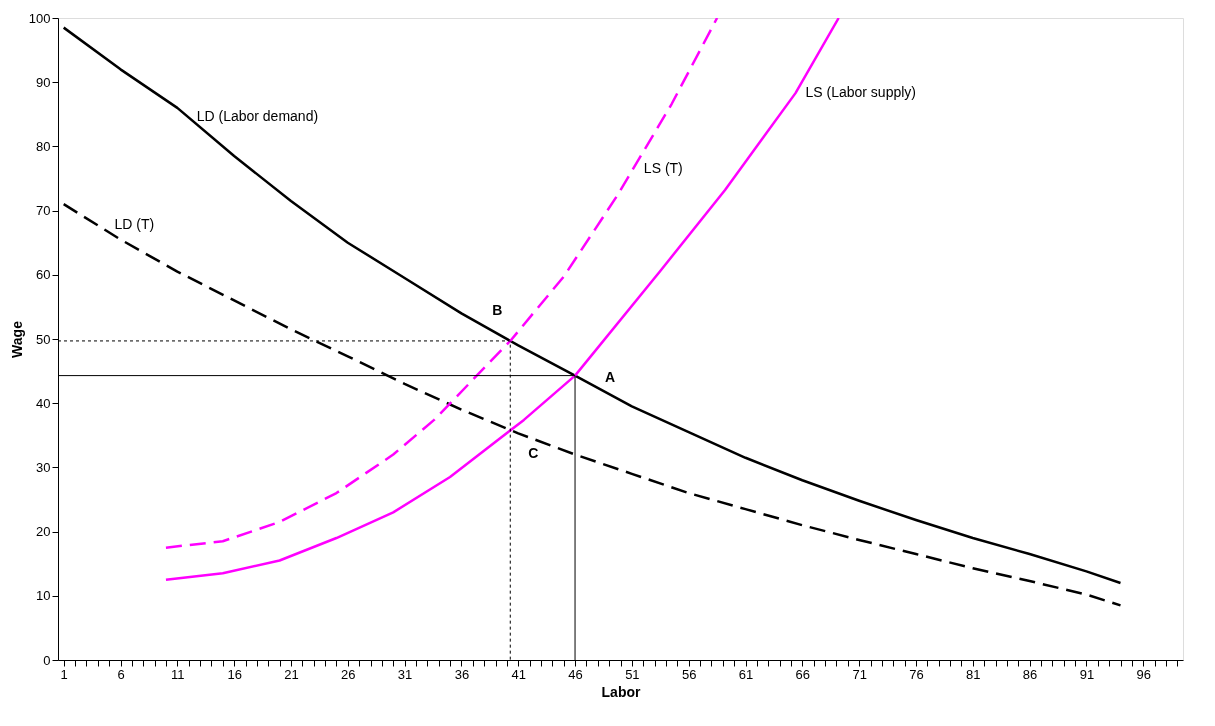 Image resolution: width=1215 pixels, height=726 pixels. I want to click on annotation: B, so click(497, 309).